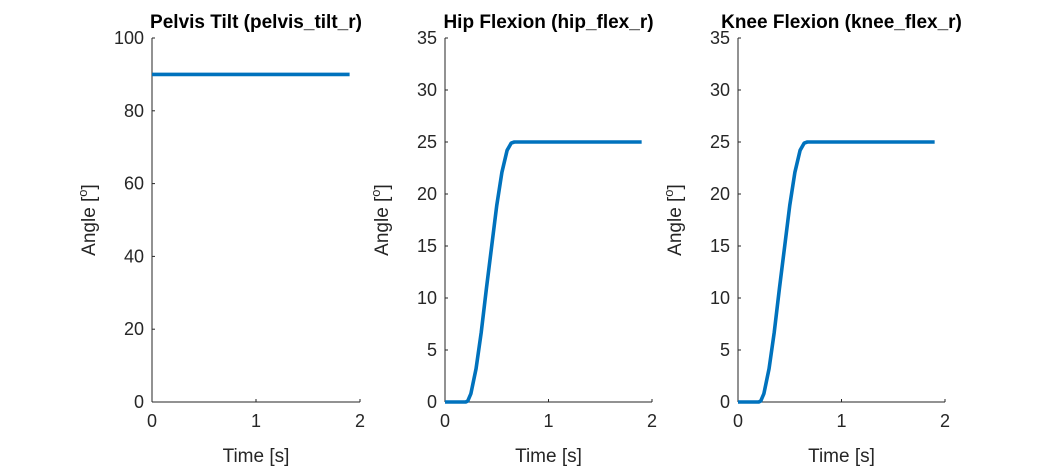  Describe the element at coordinates (134, 184) in the screenshot. I see `y-tick-label: 60` at that location.